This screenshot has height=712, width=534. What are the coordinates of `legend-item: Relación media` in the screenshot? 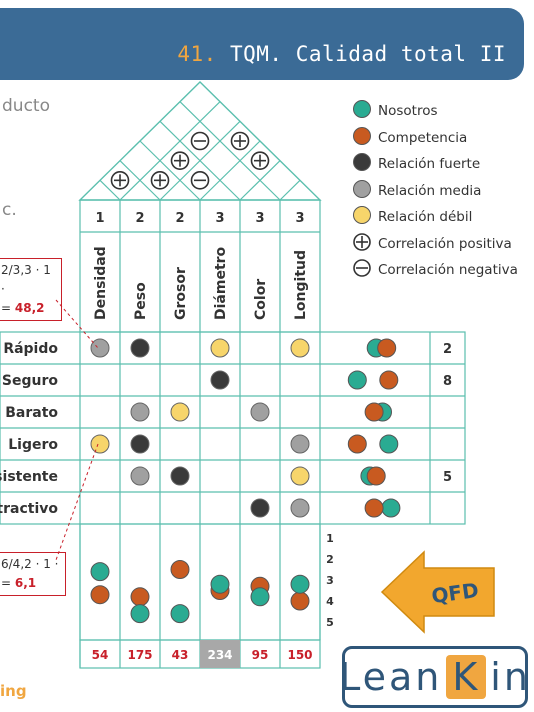 It's located at (435, 191).